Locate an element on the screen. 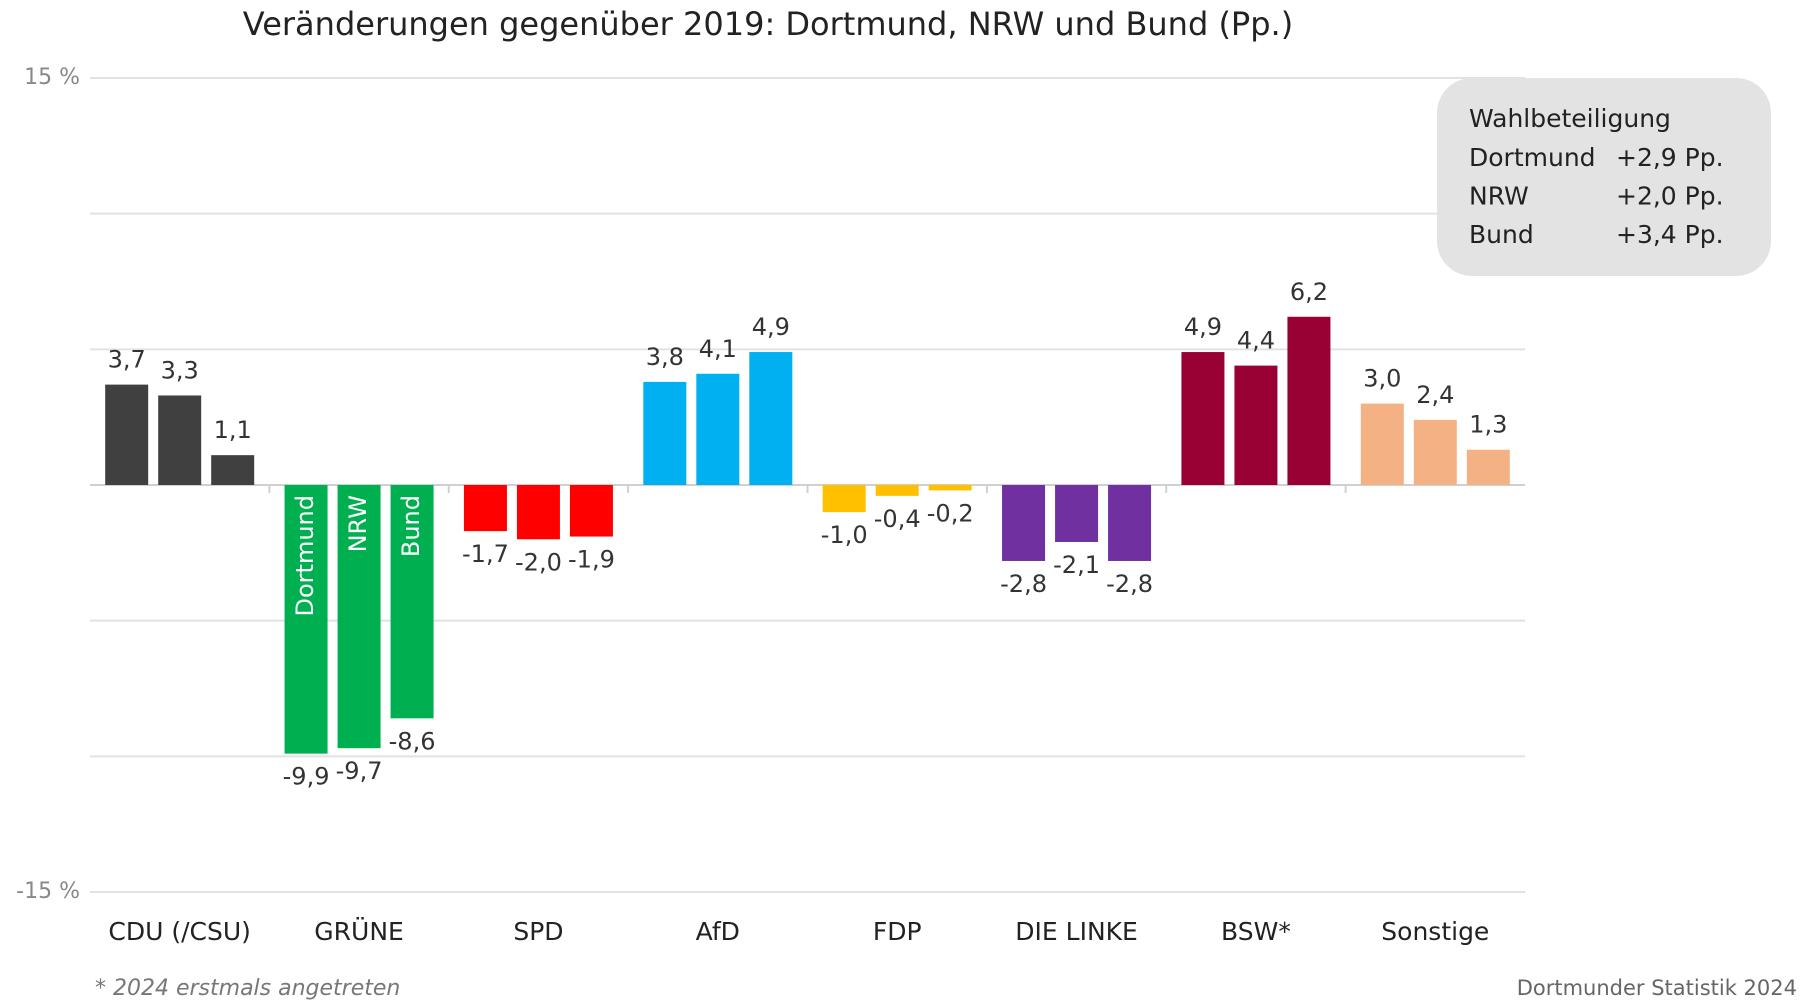 This screenshot has width=1803, height=1003. annotation-value: +2,0 Pp. is located at coordinates (1670, 196).